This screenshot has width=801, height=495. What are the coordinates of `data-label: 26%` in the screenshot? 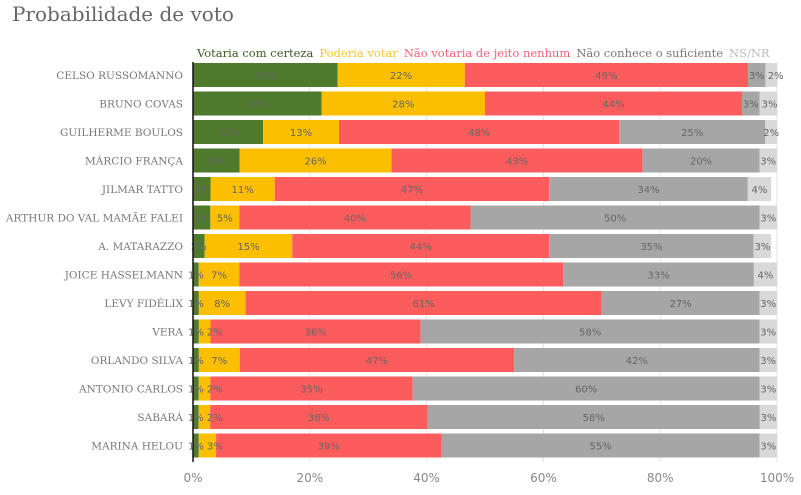 It's located at (316, 162).